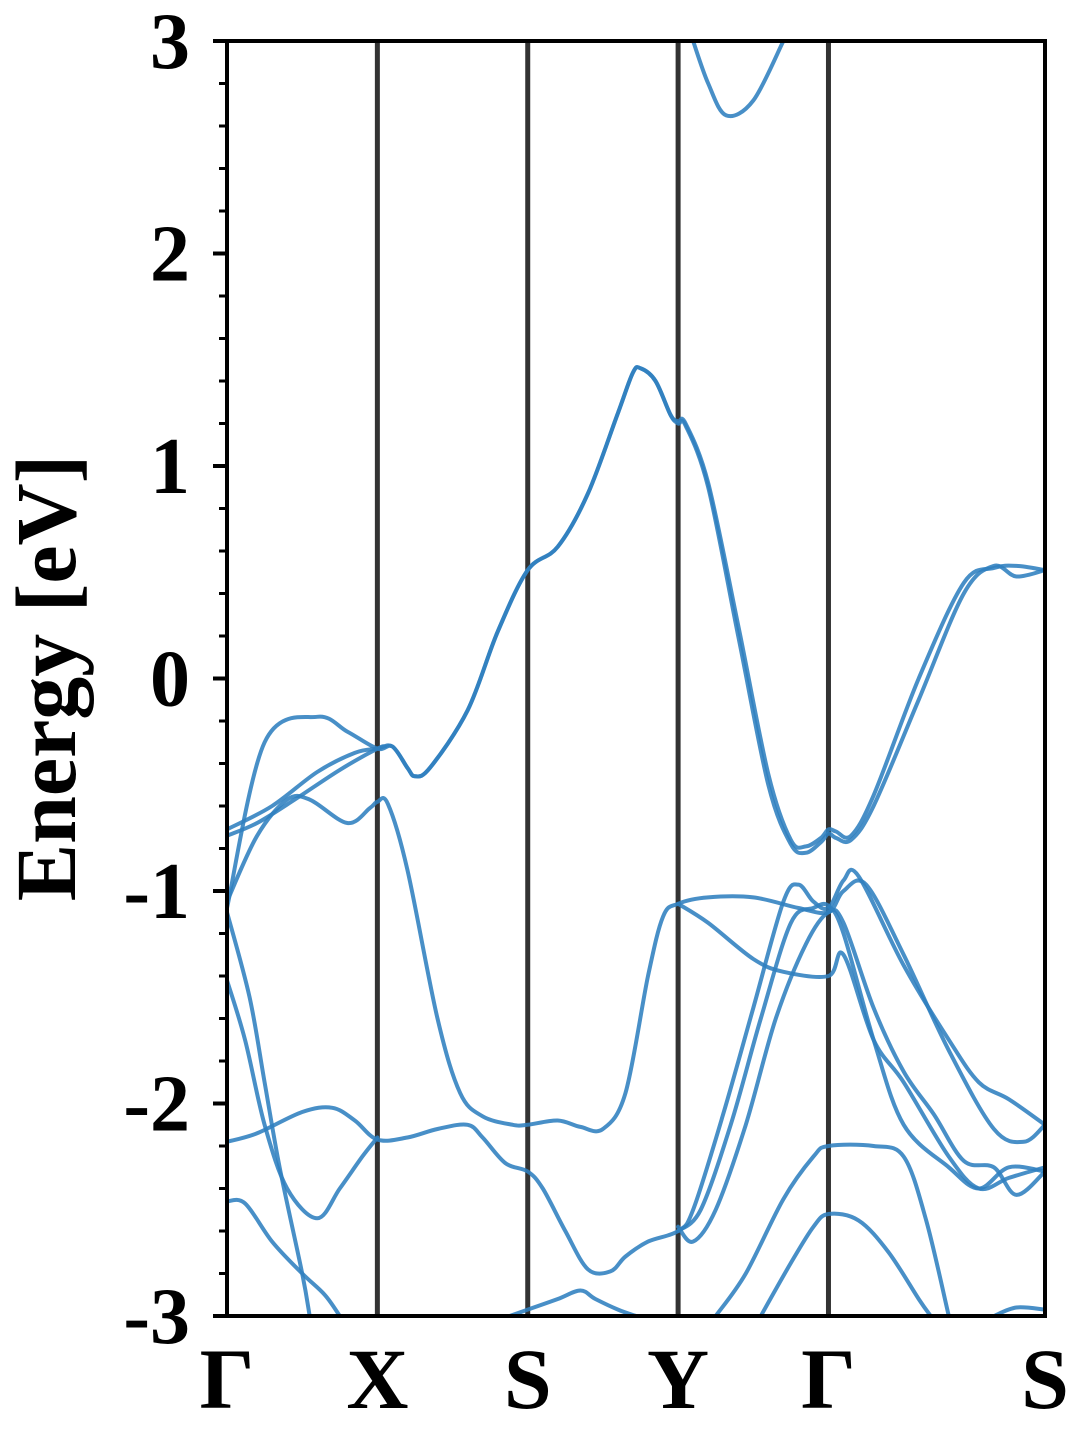 The height and width of the screenshot is (1440, 1080). Describe the element at coordinates (678, 1379) in the screenshot. I see `x-tick-label: Y` at that location.